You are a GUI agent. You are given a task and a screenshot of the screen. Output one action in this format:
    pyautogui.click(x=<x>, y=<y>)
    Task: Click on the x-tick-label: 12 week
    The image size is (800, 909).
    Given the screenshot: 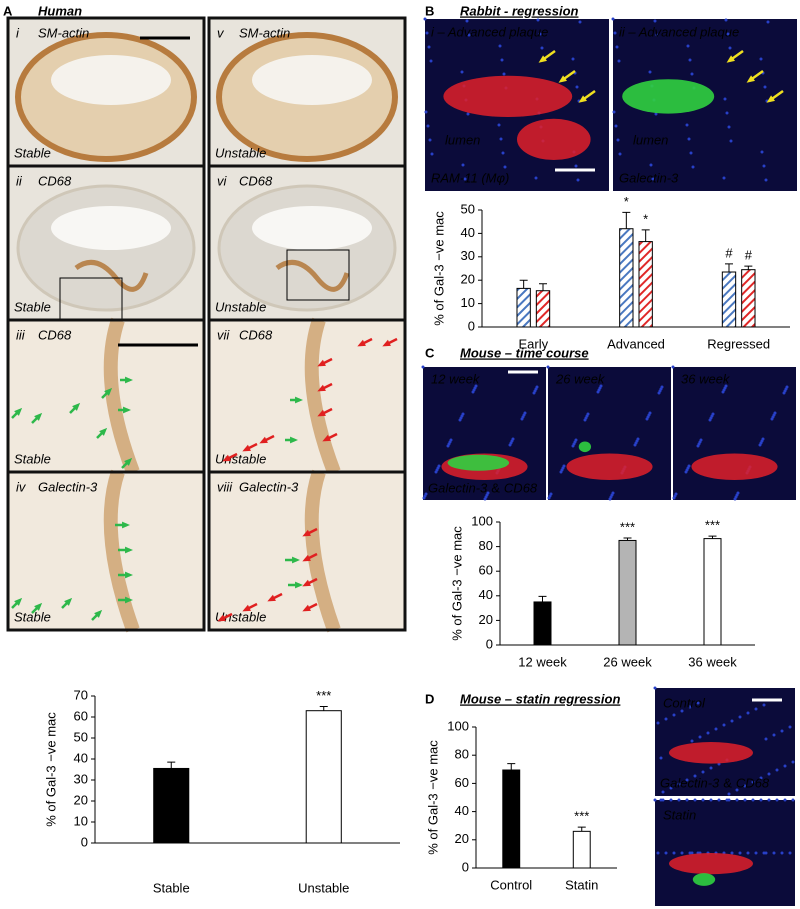 What is the action you would take?
    pyautogui.click(x=542, y=661)
    